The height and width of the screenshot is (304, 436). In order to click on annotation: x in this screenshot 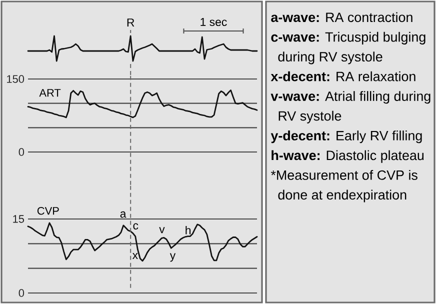, I will do `click(135, 256)`.